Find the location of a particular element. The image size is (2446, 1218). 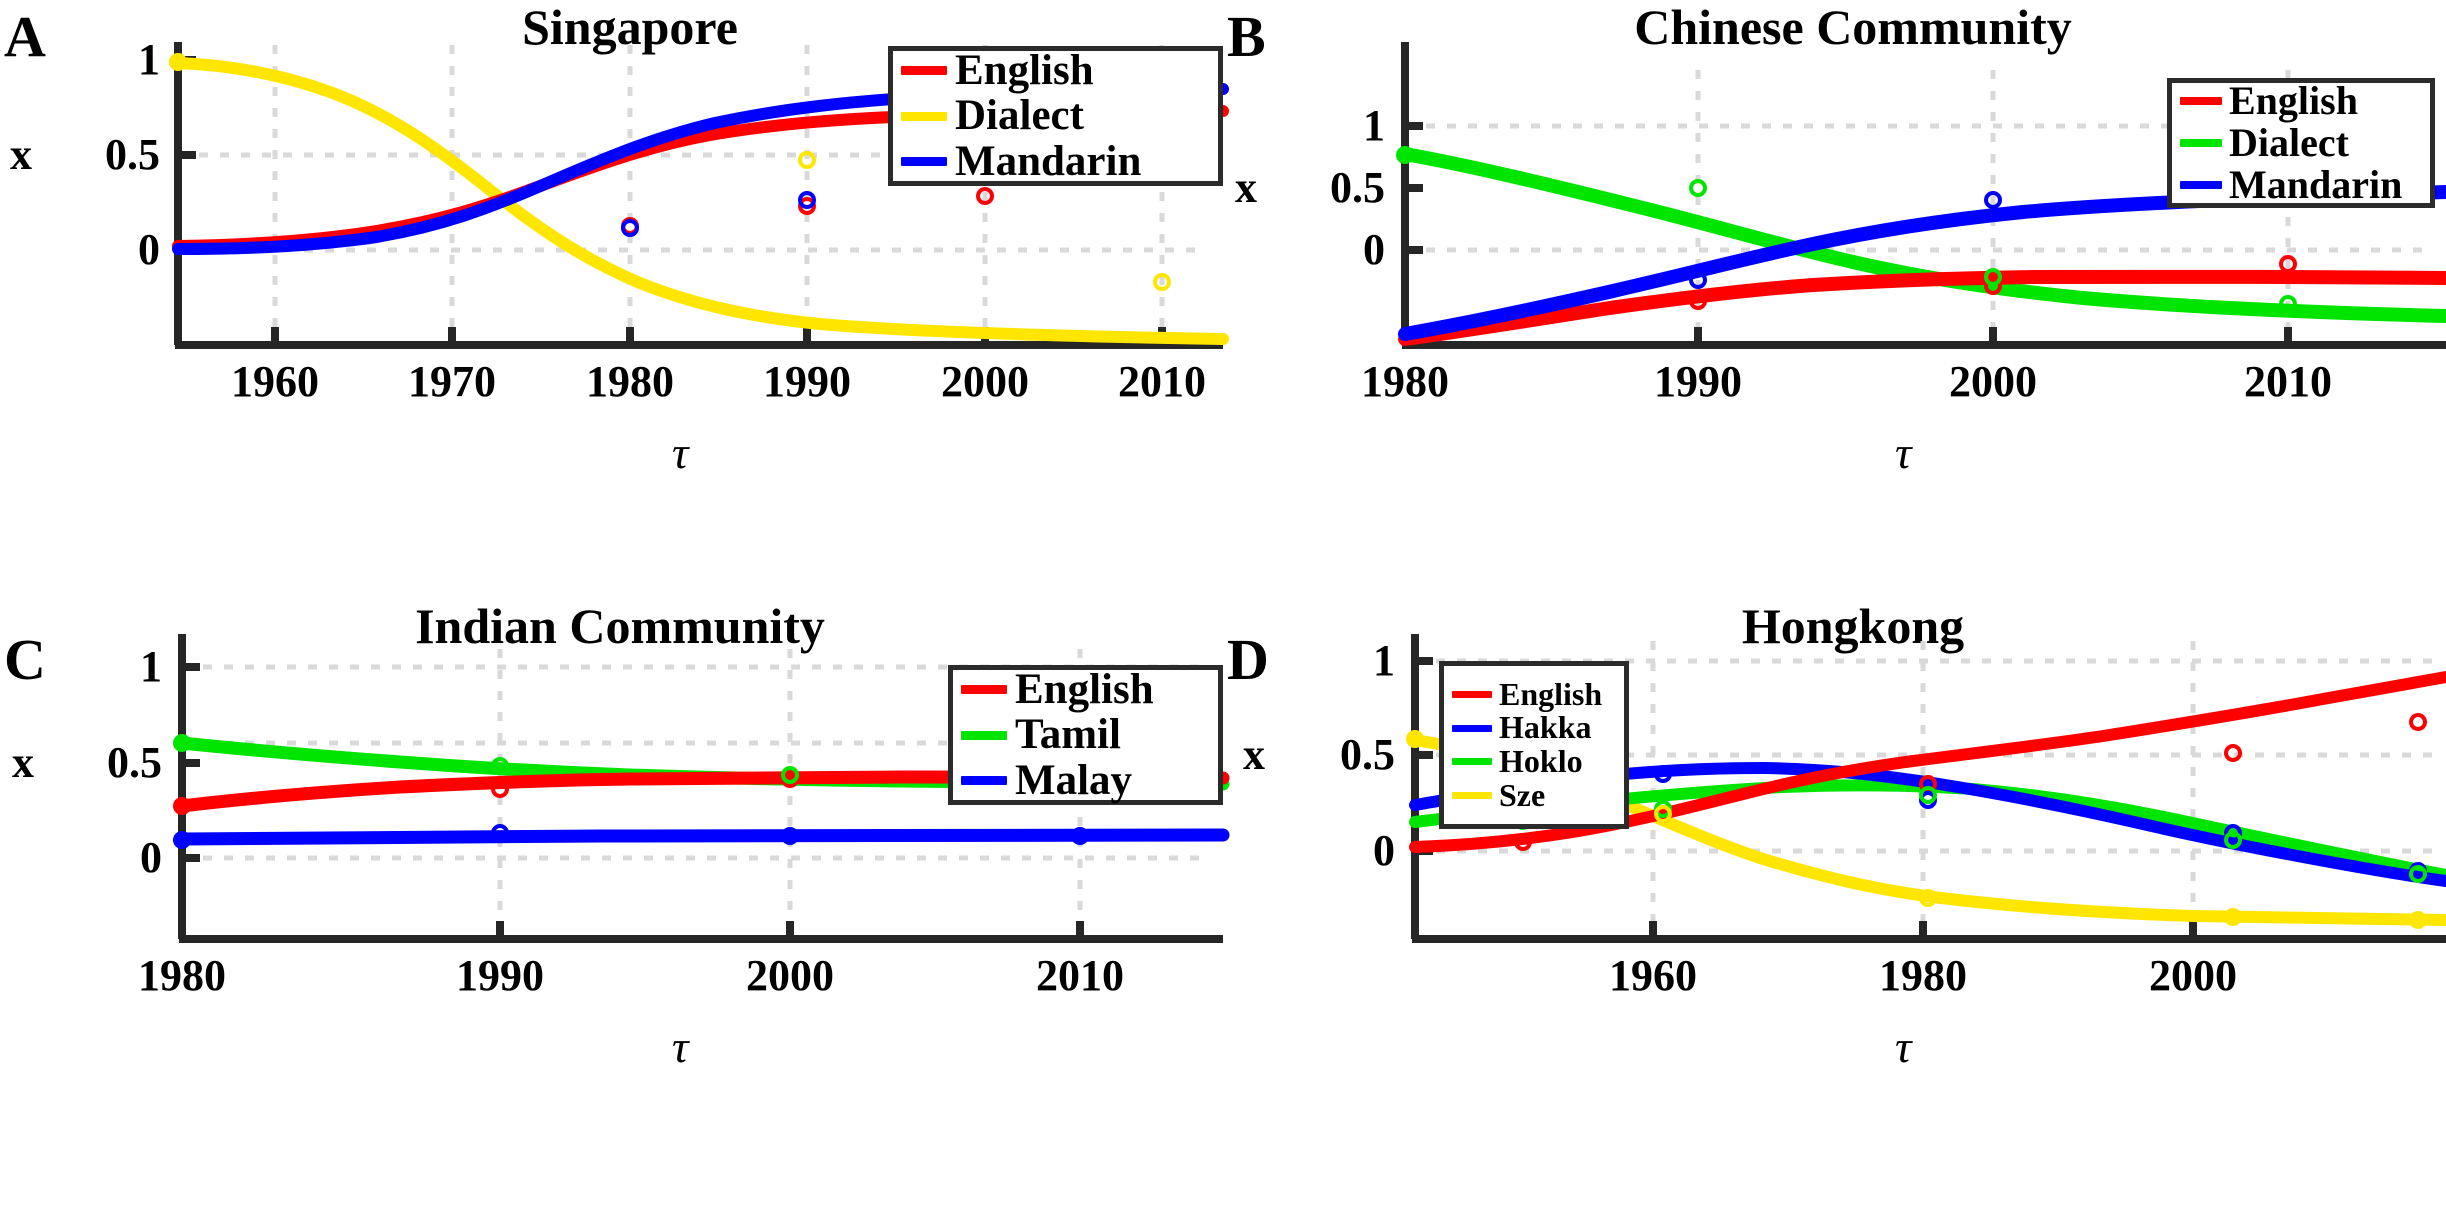

panel-c-title: Indian Community is located at coordinates (620, 626).